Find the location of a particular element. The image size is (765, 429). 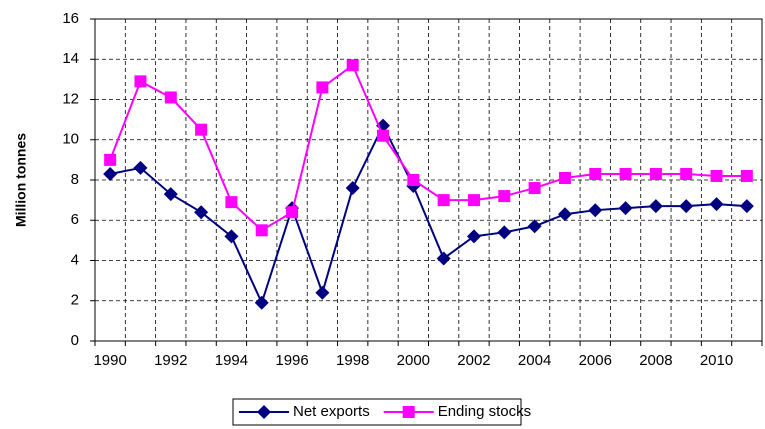

y-tick-label: 10 is located at coordinates (70, 139).